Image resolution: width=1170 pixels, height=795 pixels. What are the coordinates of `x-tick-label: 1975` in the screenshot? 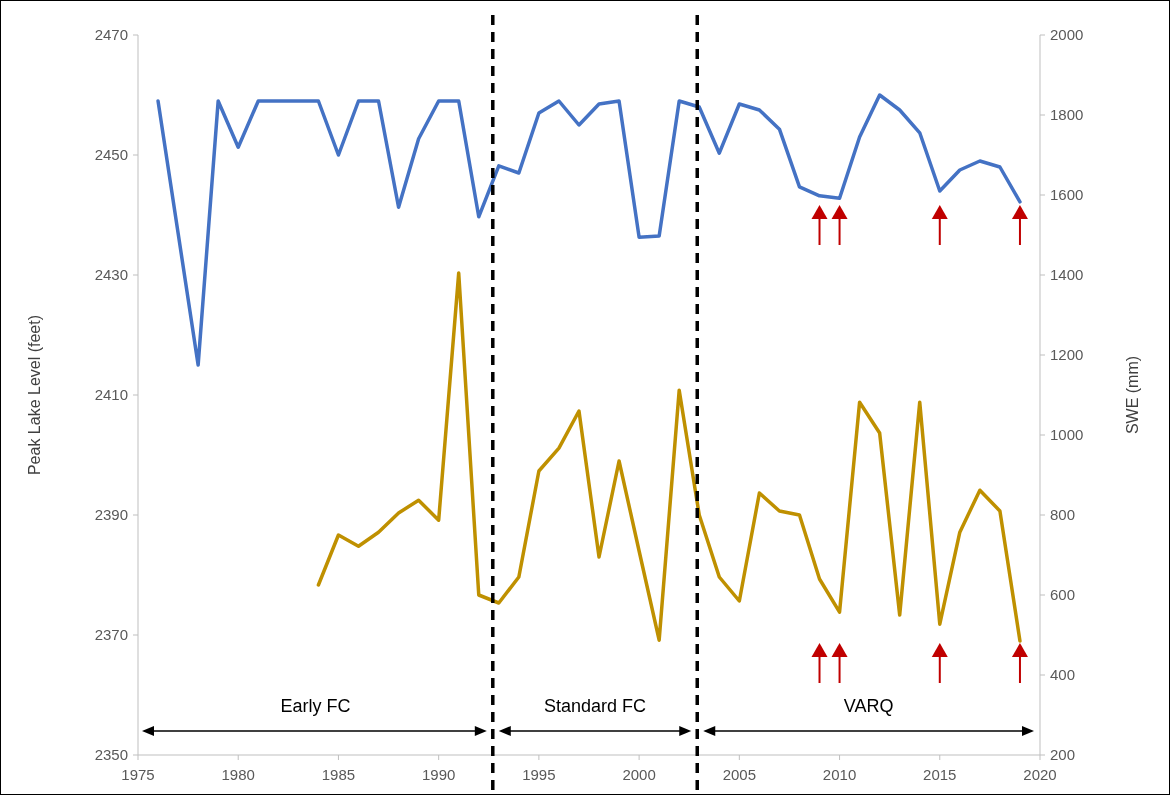 It's located at (138, 774).